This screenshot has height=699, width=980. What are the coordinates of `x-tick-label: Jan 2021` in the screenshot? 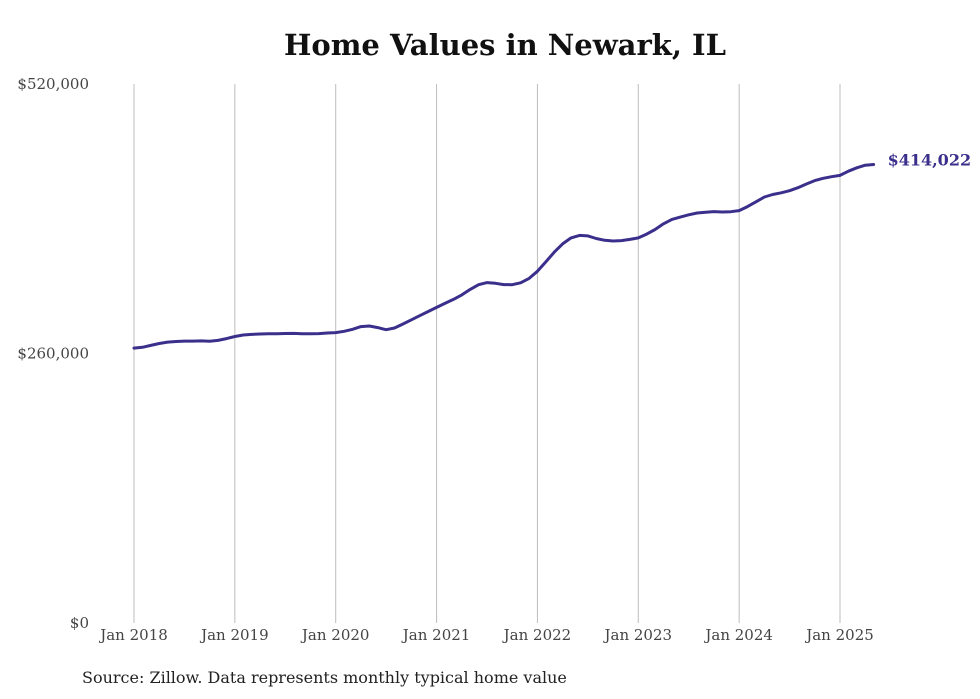 It's located at (436, 635).